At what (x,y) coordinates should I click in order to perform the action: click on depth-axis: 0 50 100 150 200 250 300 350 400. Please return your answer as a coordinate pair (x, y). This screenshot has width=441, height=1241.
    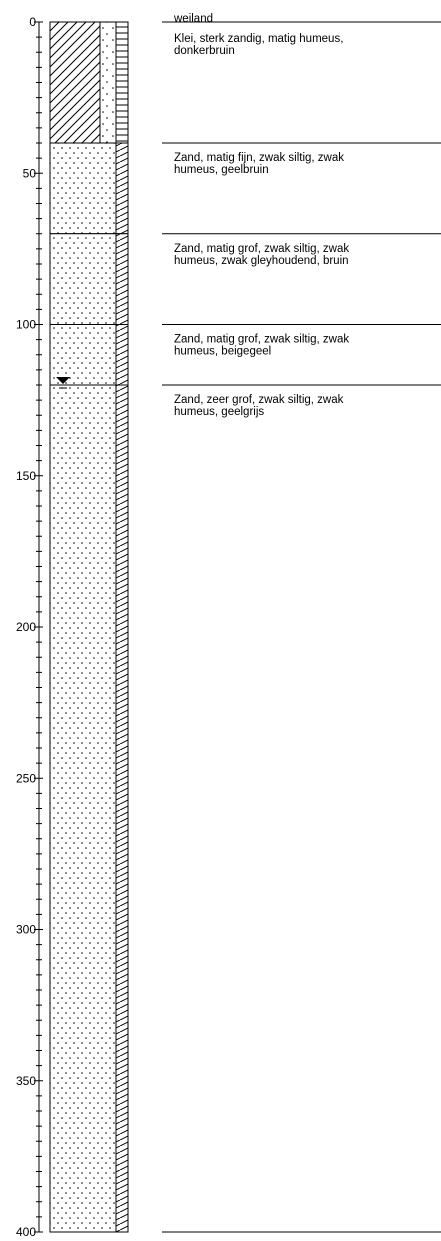
    Looking at the image, I should click on (29, 627).